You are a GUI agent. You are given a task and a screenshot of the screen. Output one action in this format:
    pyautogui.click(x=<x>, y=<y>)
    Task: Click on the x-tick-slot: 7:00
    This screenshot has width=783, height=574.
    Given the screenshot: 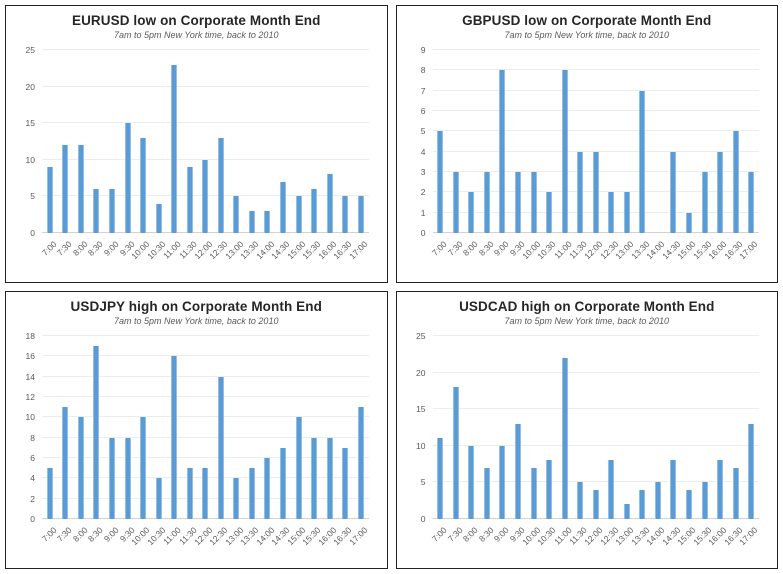 What is the action you would take?
    pyautogui.click(x=439, y=538)
    